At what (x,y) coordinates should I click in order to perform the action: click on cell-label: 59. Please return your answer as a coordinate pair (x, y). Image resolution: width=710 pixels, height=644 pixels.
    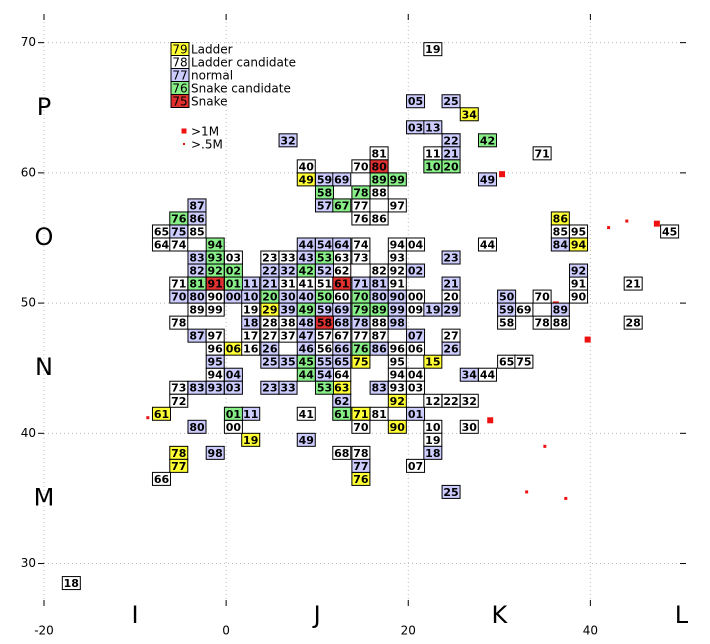
    Looking at the image, I should click on (324, 179).